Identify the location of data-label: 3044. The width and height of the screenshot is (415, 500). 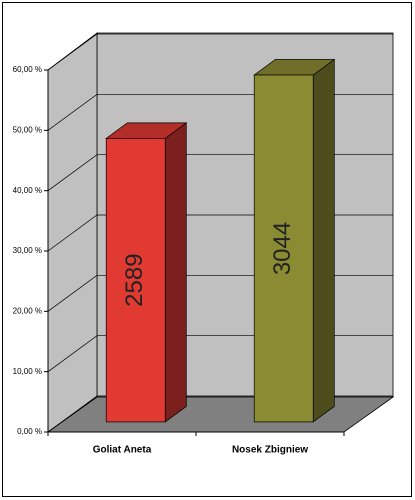
(282, 248).